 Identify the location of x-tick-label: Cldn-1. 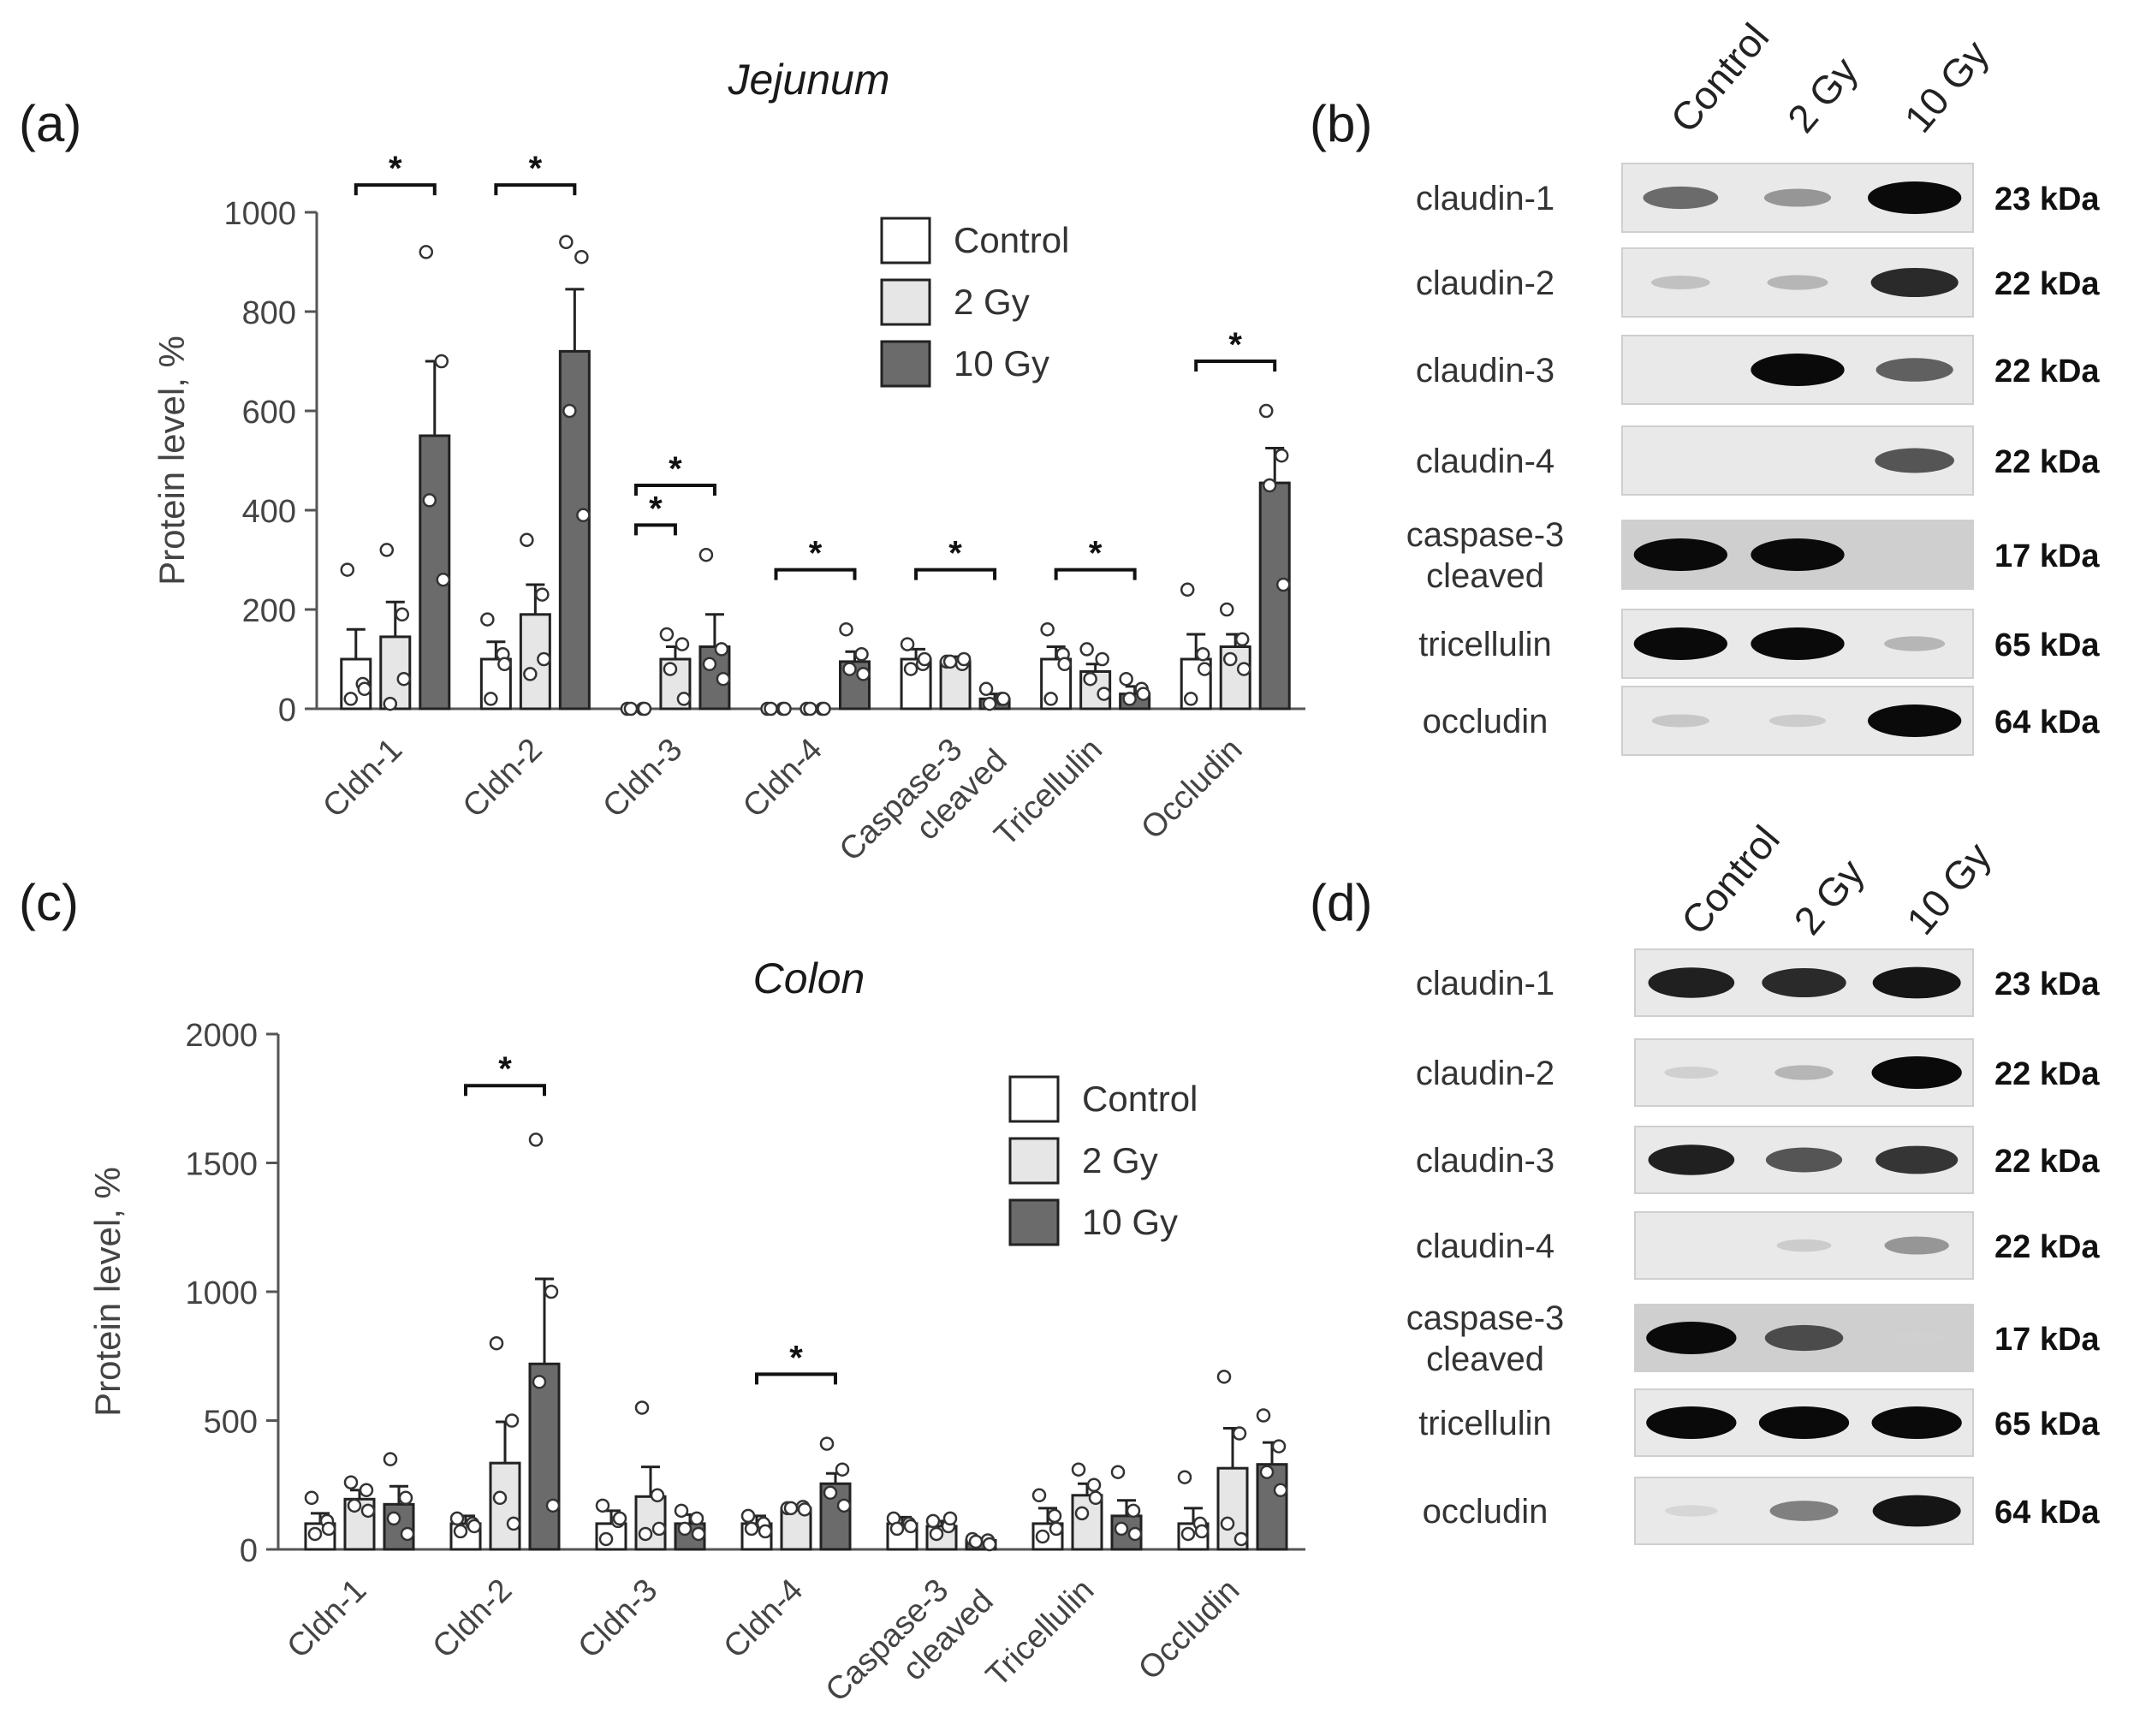
(327, 1620).